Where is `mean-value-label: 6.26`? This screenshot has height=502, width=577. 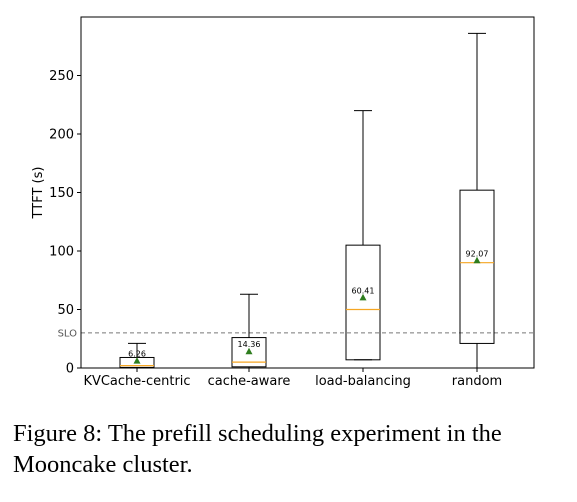 mean-value-label: 6.26 is located at coordinates (137, 354).